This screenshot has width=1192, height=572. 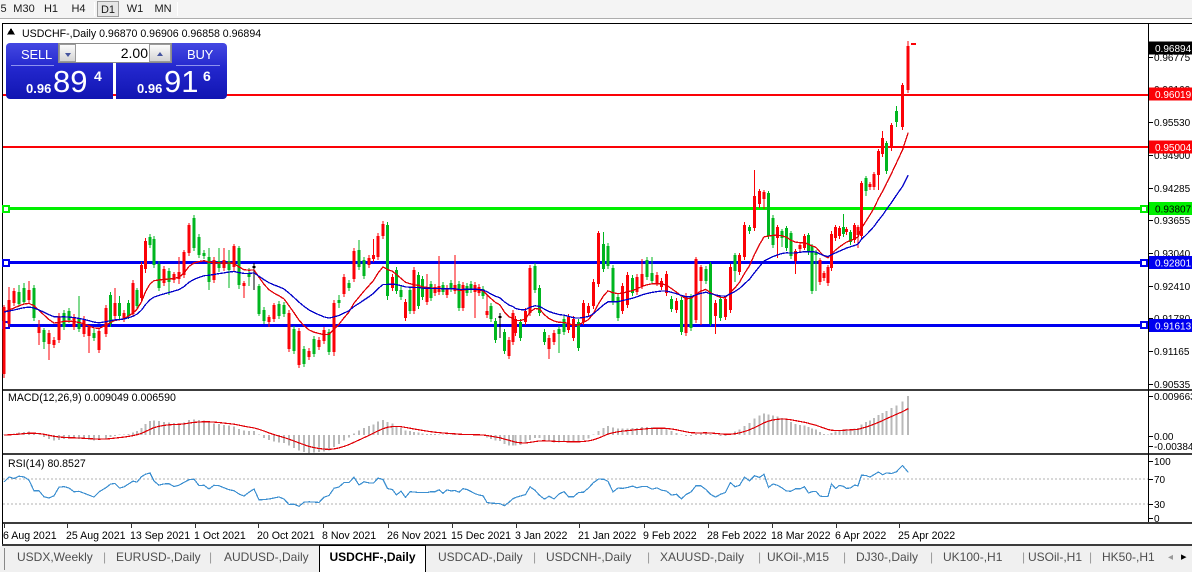 What do you see at coordinates (1173, 397) in the screenshot?
I see `svg-text: 0.009663` at bounding box center [1173, 397].